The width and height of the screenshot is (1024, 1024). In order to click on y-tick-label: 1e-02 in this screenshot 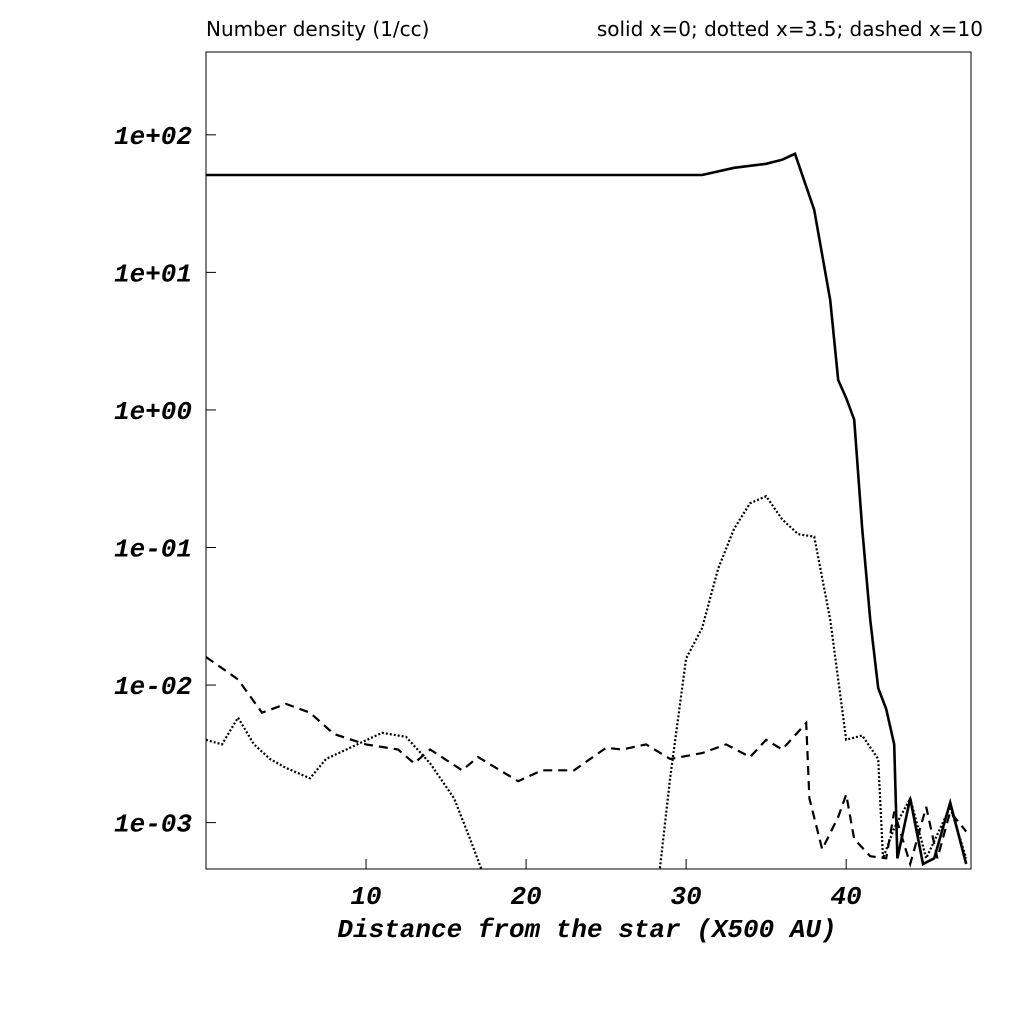, I will do `click(153, 687)`.